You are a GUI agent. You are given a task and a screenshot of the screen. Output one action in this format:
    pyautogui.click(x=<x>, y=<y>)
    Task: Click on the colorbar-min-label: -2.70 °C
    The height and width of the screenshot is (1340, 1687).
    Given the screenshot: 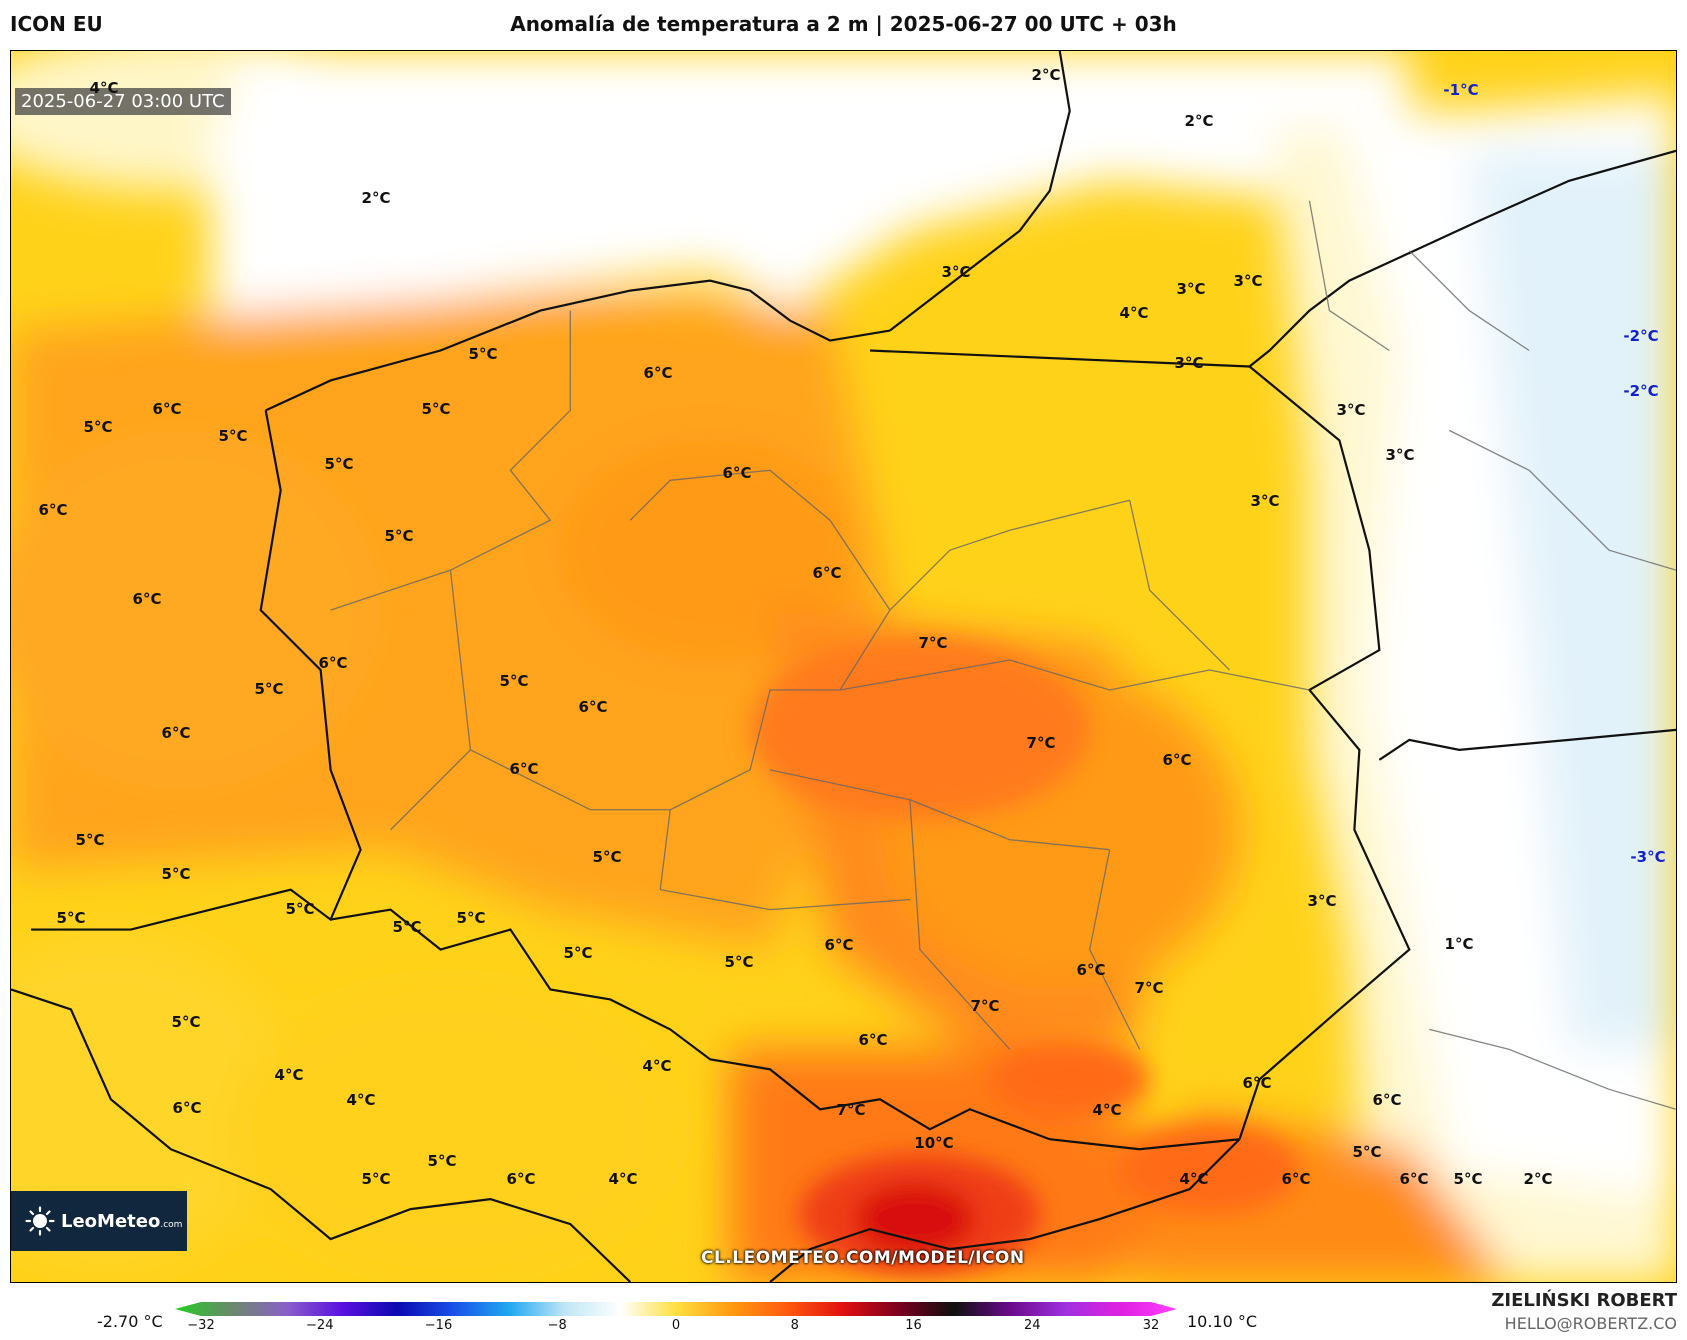 What is the action you would take?
    pyautogui.click(x=130, y=1321)
    